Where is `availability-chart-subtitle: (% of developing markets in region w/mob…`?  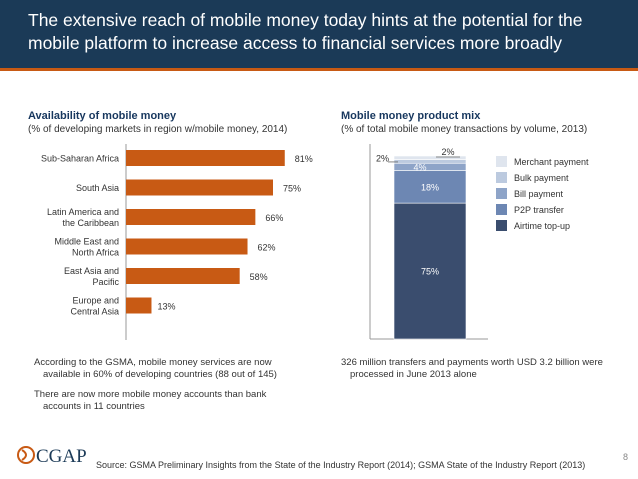
availability-chart-subtitle: (% of developing markets in region w/mob… is located at coordinates (158, 129).